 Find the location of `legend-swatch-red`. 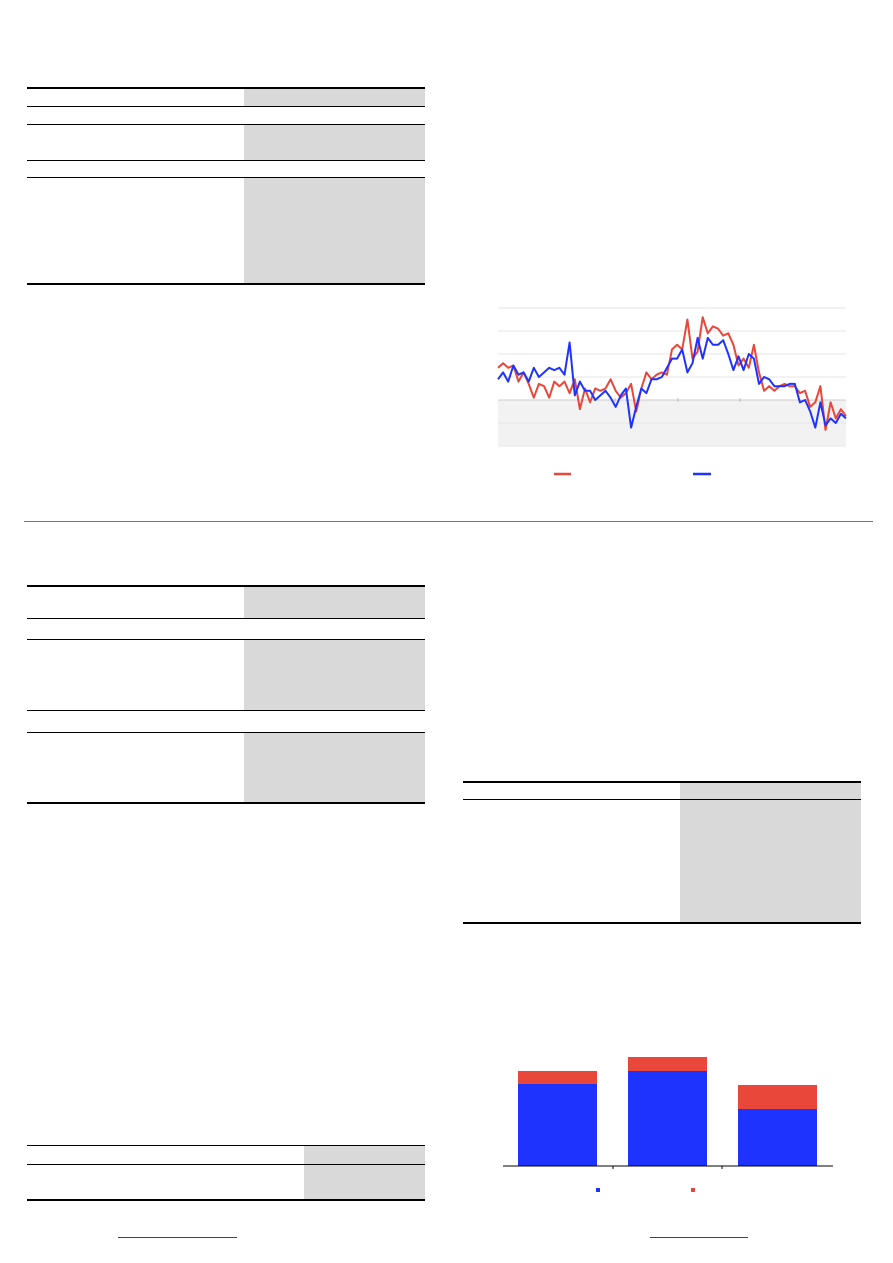

legend-swatch-red is located at coordinates (693, 1190).